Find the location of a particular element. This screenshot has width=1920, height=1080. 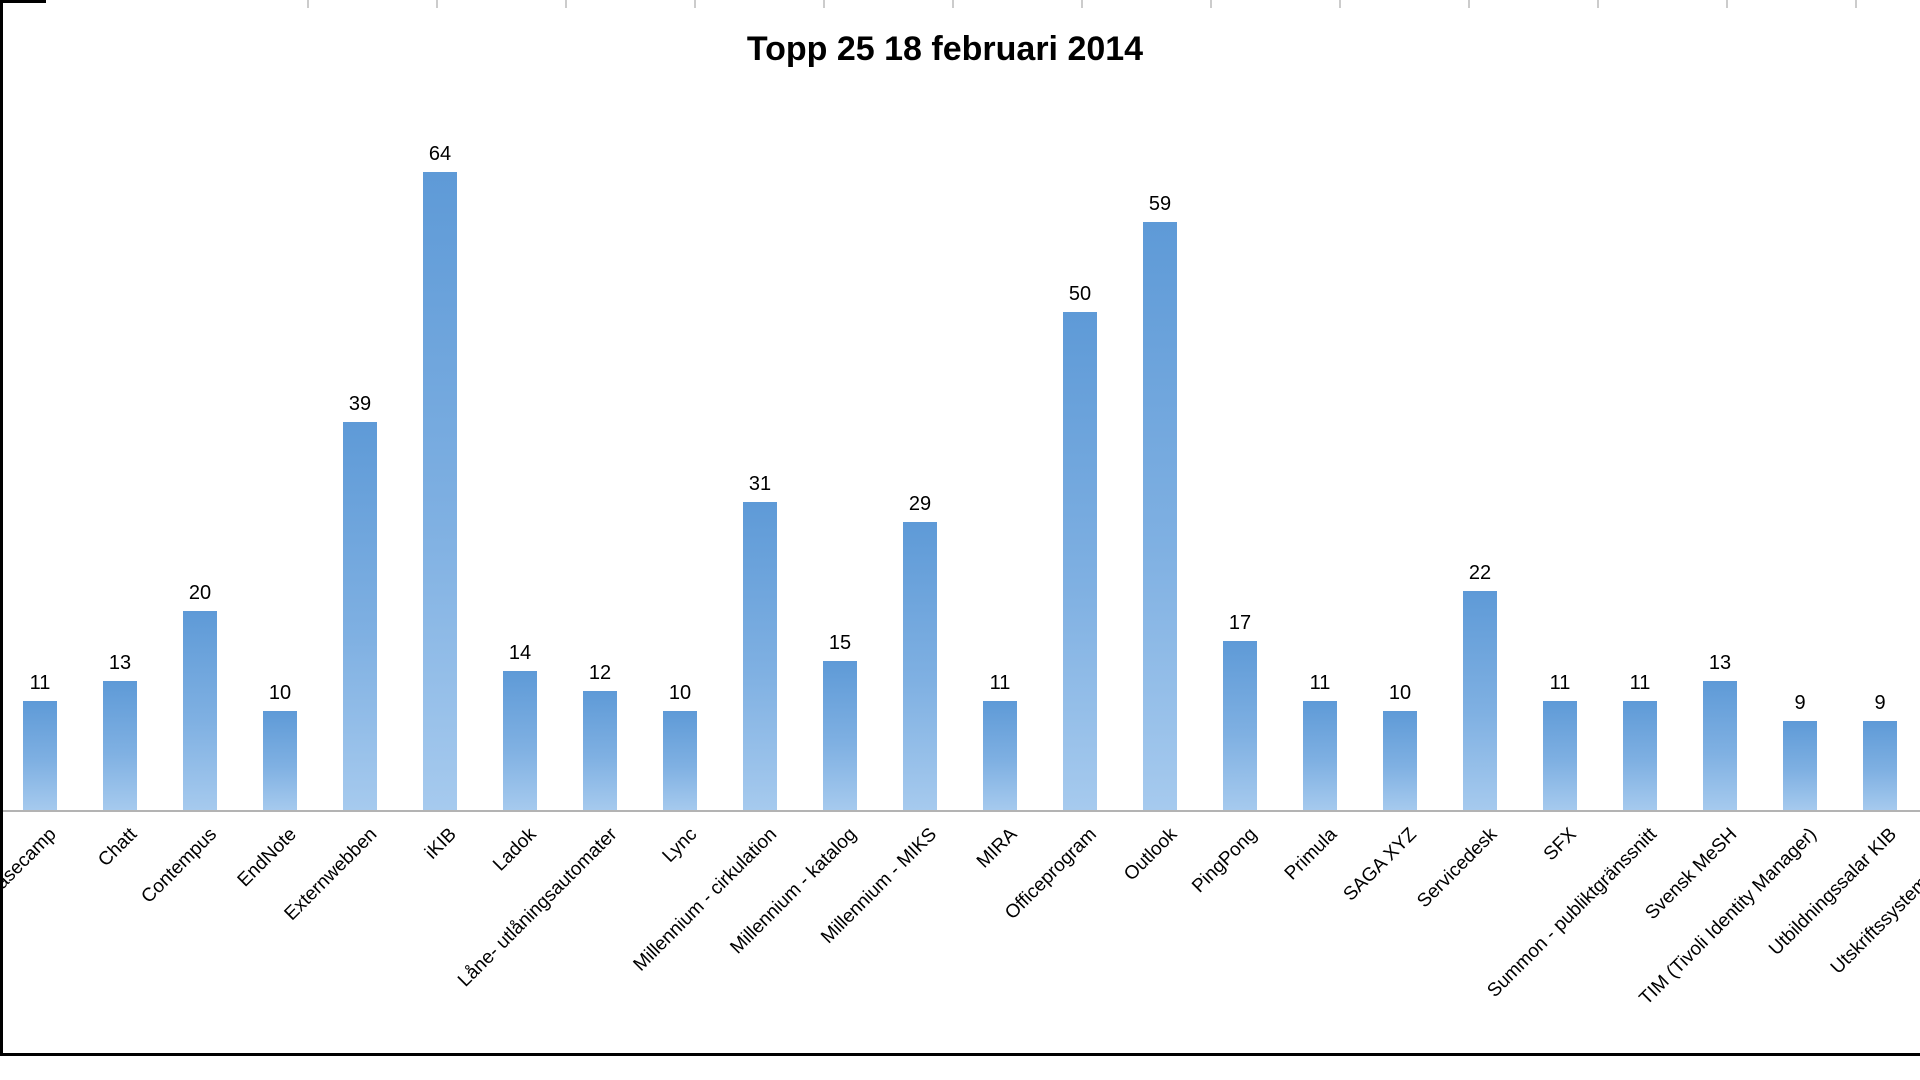

category-label: MIRA is located at coordinates (996, 848).